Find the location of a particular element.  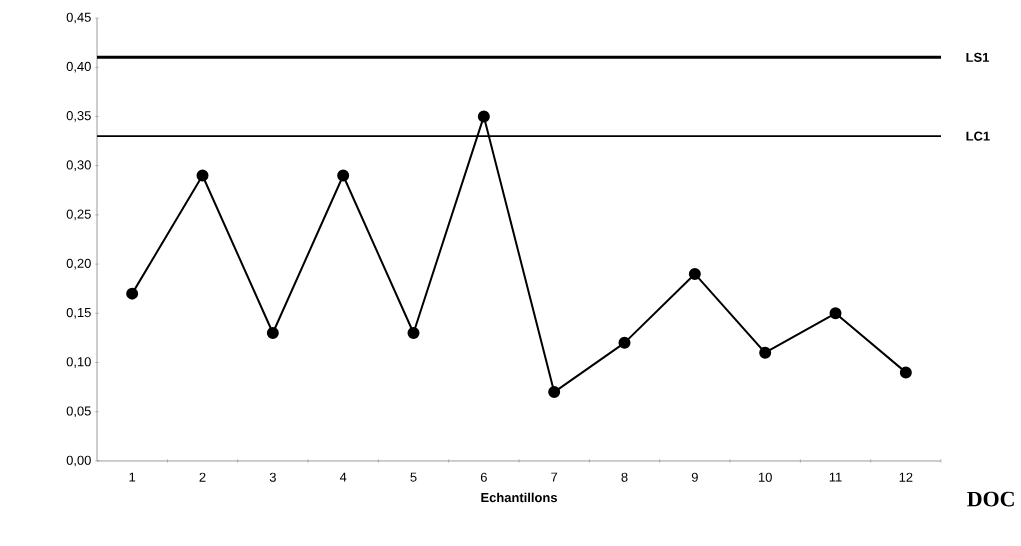

x-tick-label: 1 is located at coordinates (132, 477).